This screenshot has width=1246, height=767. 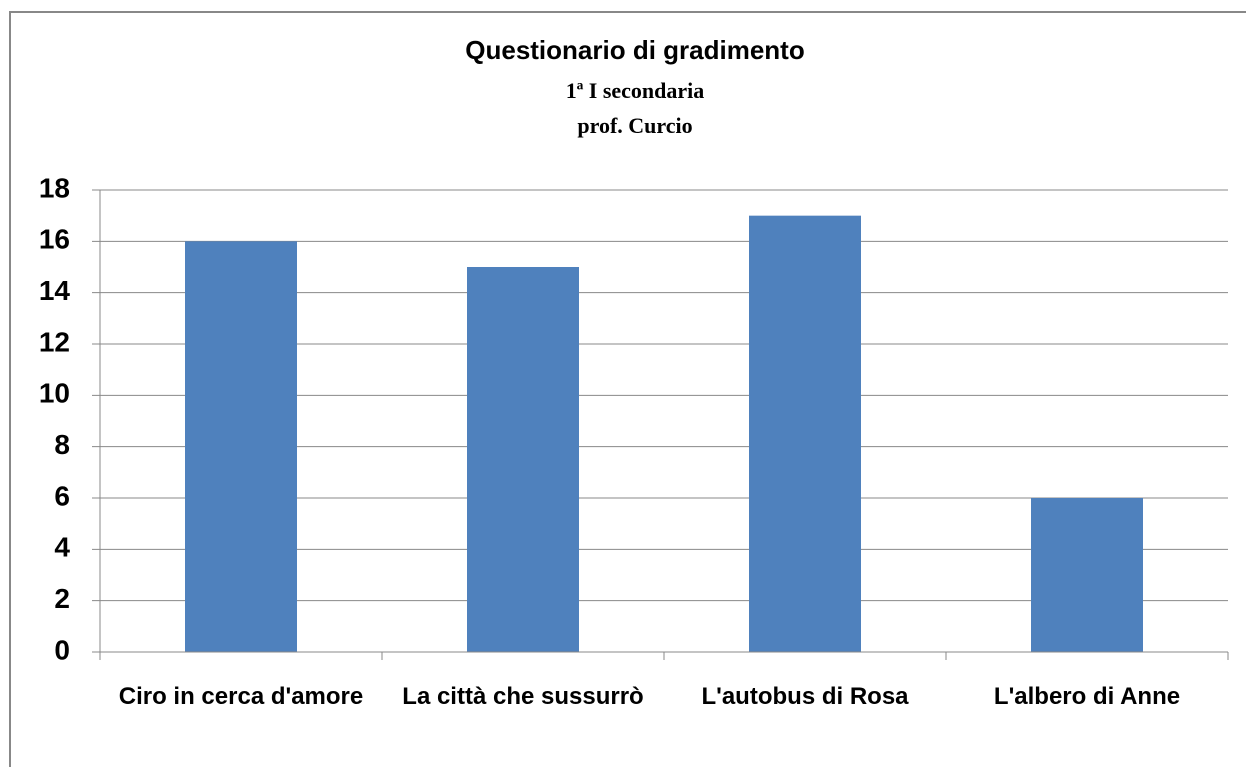 What do you see at coordinates (241, 696) in the screenshot?
I see `x-tick-label: Ciro in cerca d'amore` at bounding box center [241, 696].